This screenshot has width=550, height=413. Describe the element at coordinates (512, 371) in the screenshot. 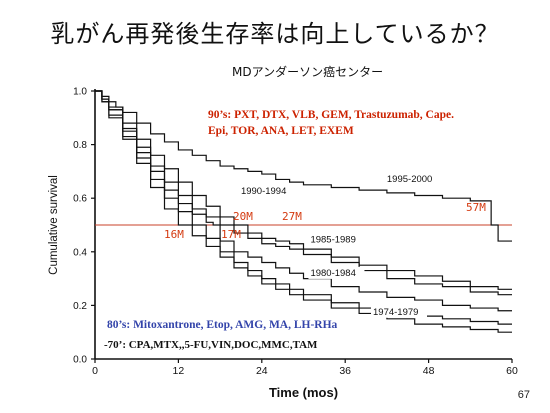

I see `x-tick-label: 60` at that location.